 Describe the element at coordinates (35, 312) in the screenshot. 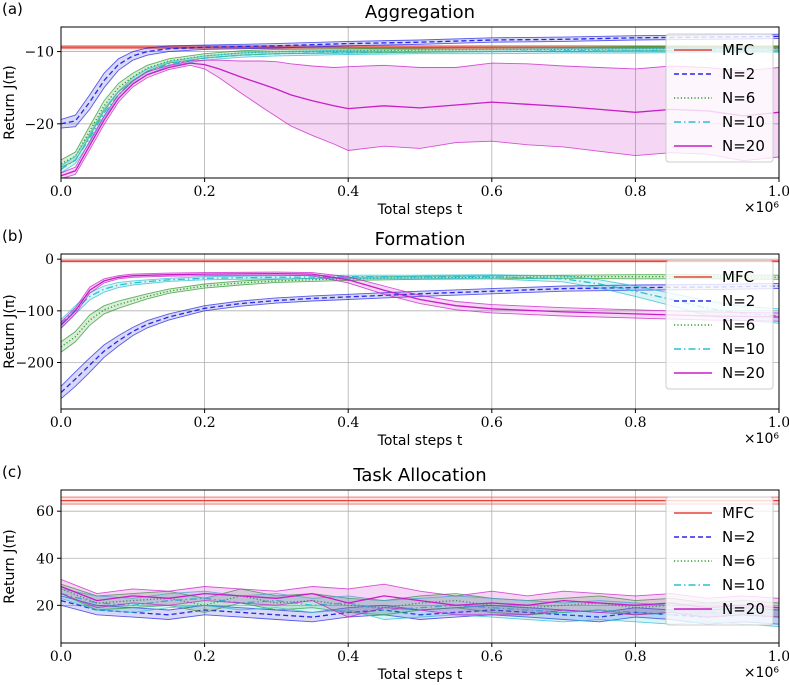

I see `y-tick-label: −100` at that location.